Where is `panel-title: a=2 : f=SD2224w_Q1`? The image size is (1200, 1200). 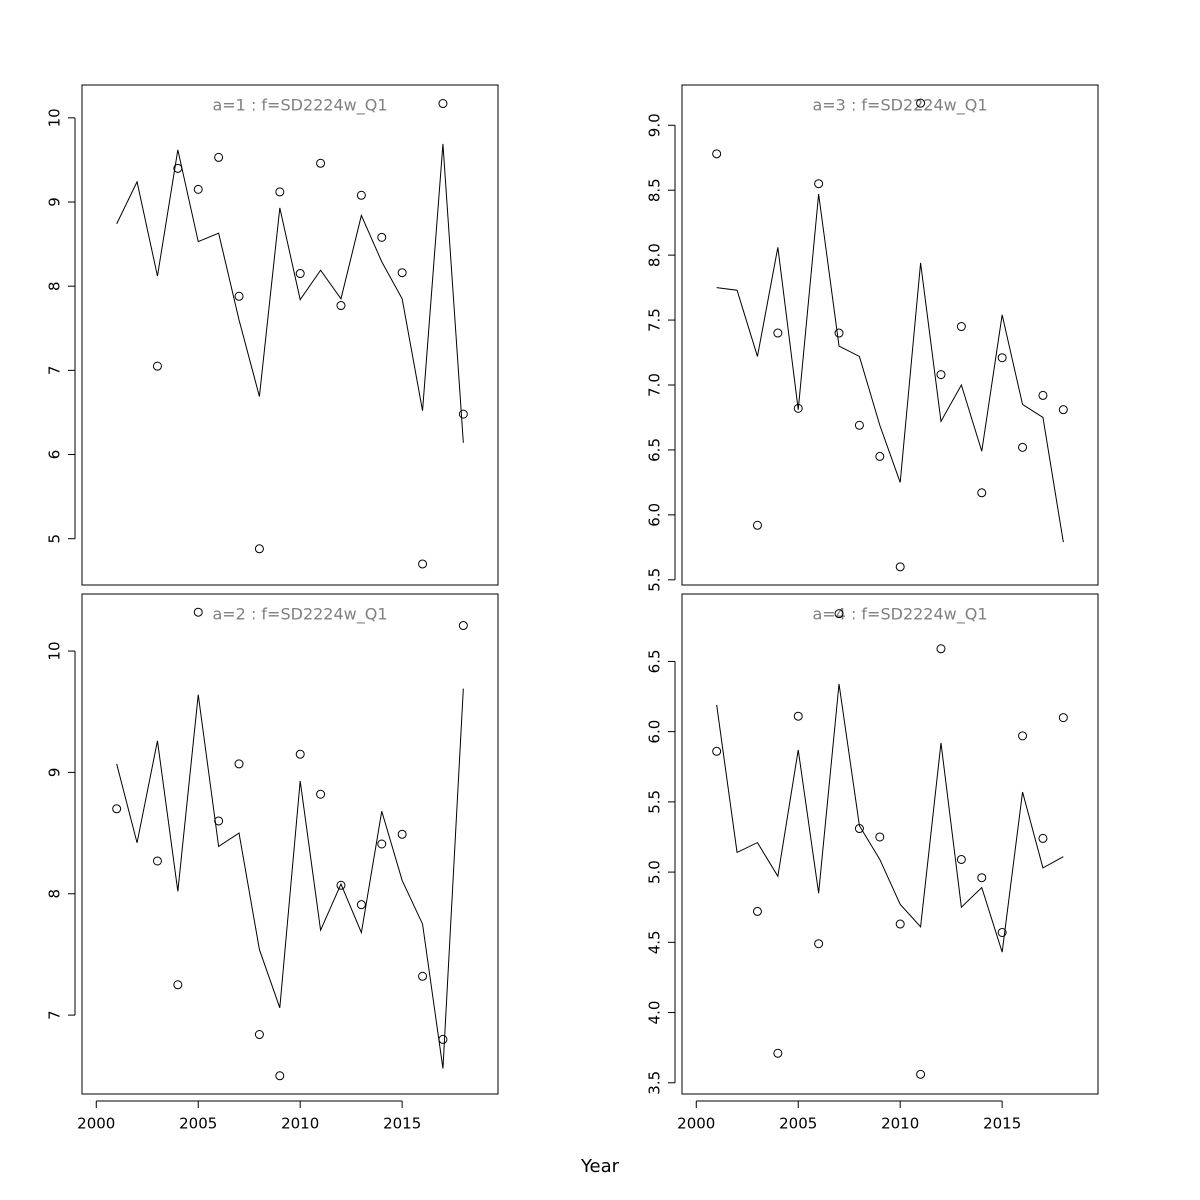
panel-title: a=2 : f=SD2224w_Q1 is located at coordinates (299, 615).